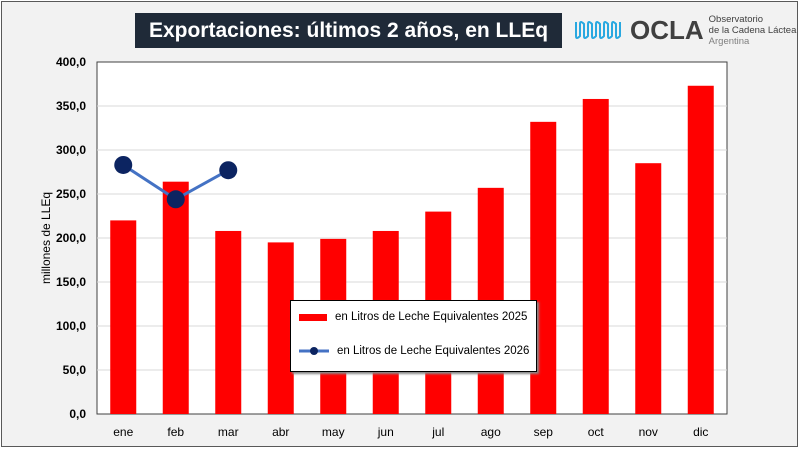 This screenshot has width=800, height=449. What do you see at coordinates (71, 194) in the screenshot?
I see `y-tick-label: 250,0` at bounding box center [71, 194].